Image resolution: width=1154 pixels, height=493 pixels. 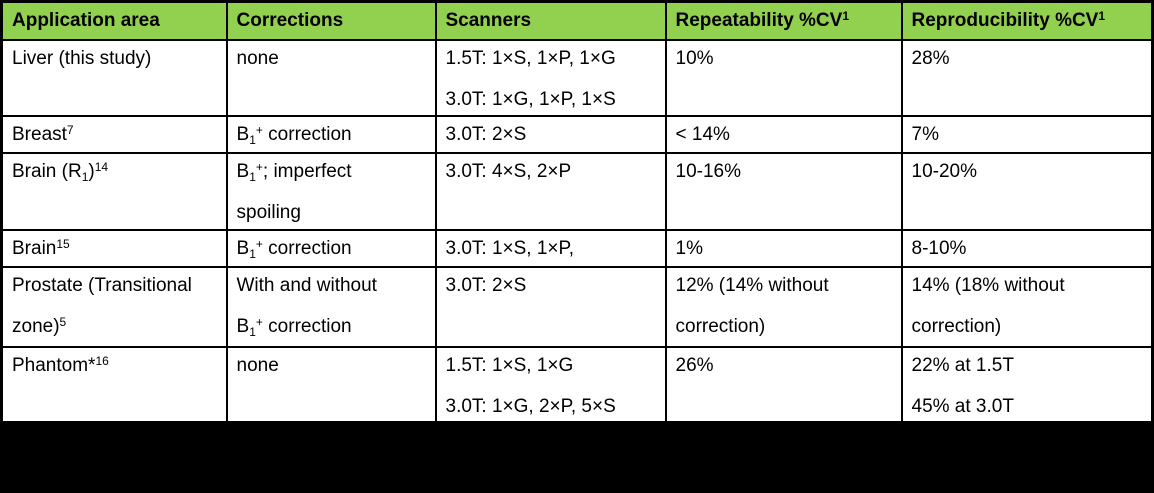 What do you see at coordinates (1027, 77) in the screenshot?
I see `table-cell: 28%` at bounding box center [1027, 77].